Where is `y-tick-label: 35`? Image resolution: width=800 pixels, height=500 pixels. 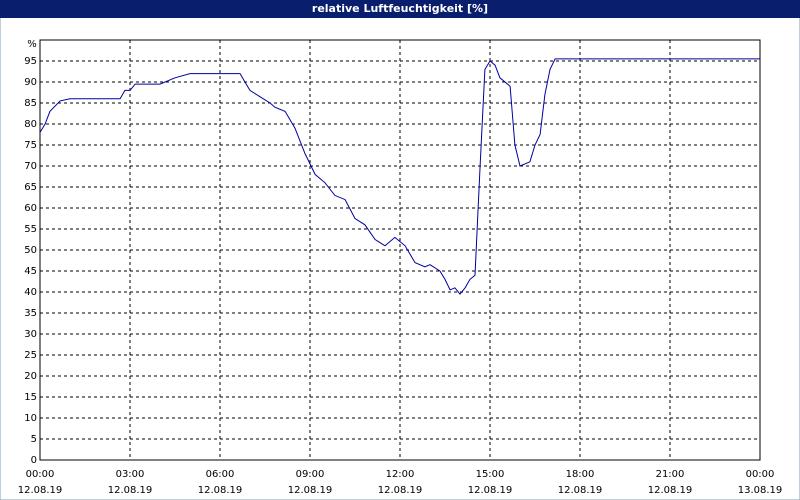 y-tick-label: 35 is located at coordinates (30, 313).